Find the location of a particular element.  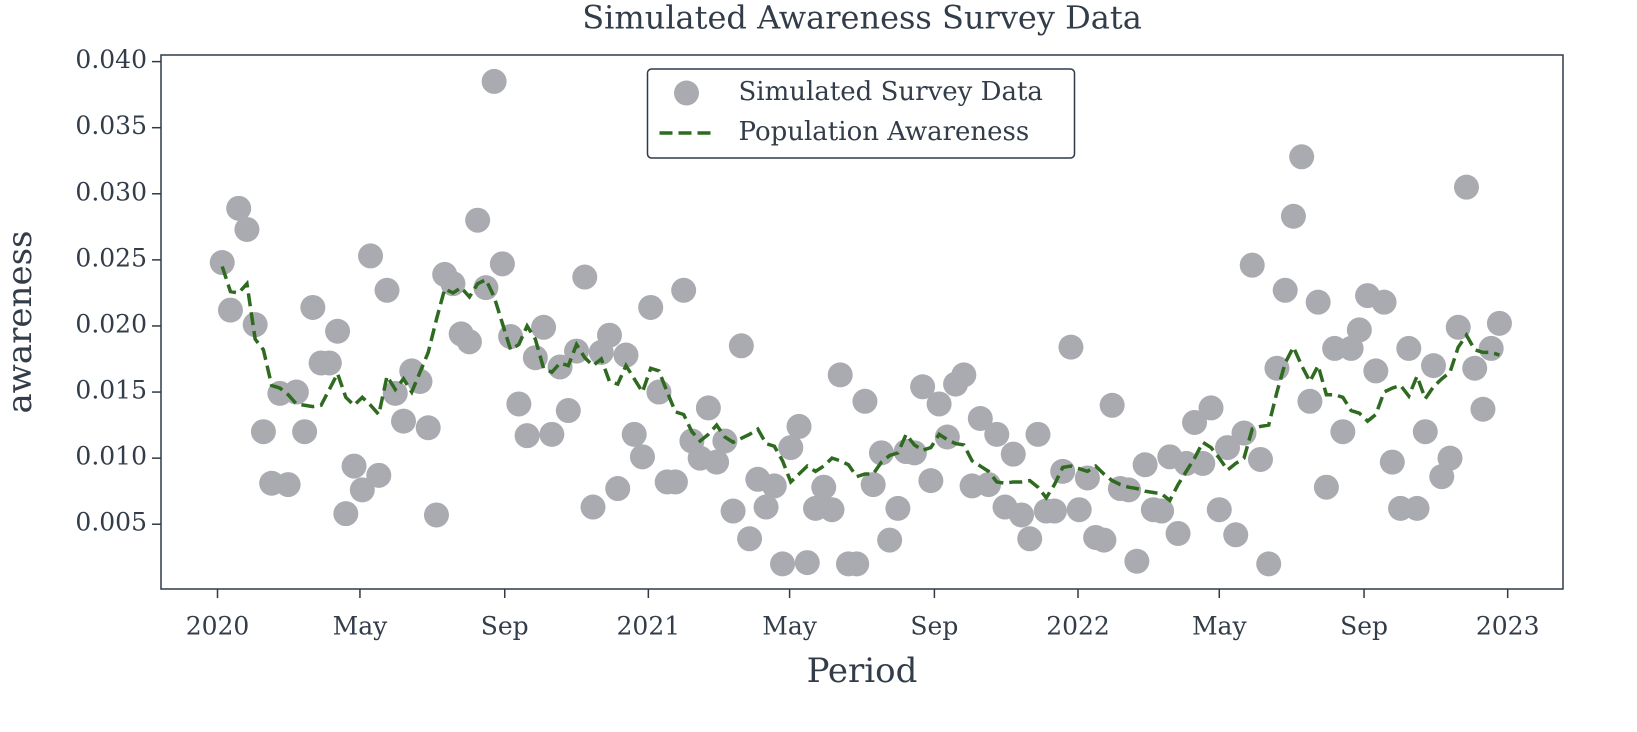

x-tick-label: 2022 is located at coordinates (1078, 626).